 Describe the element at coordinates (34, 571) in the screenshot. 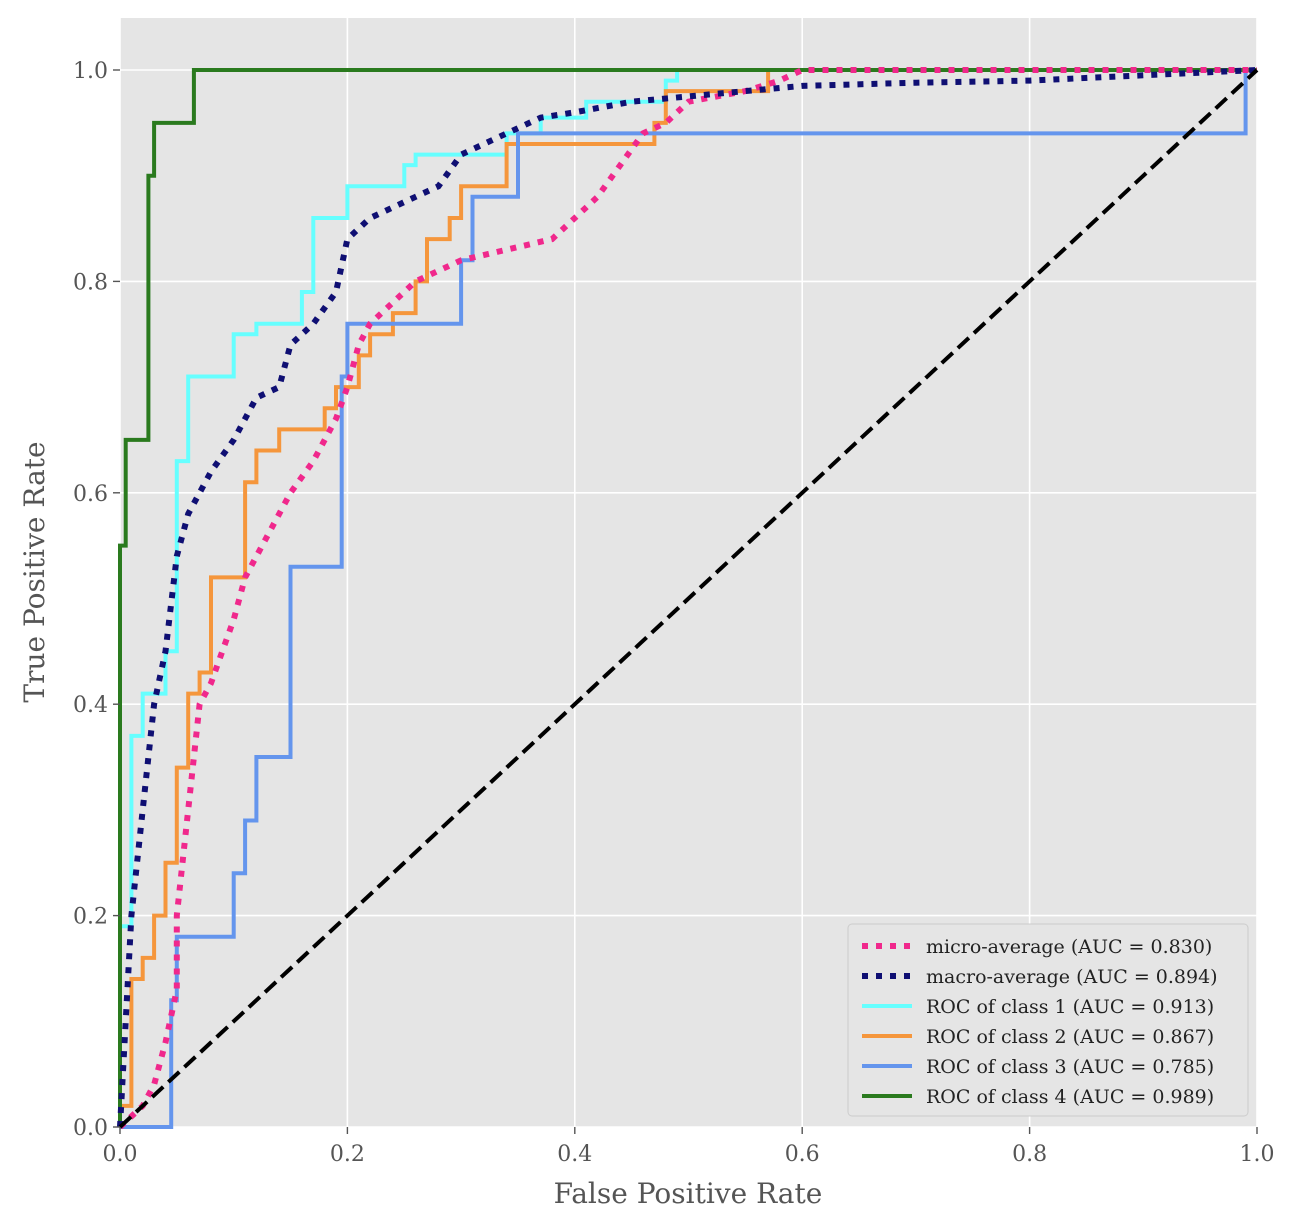

I see `y-axis-label: True Positive Rate` at that location.